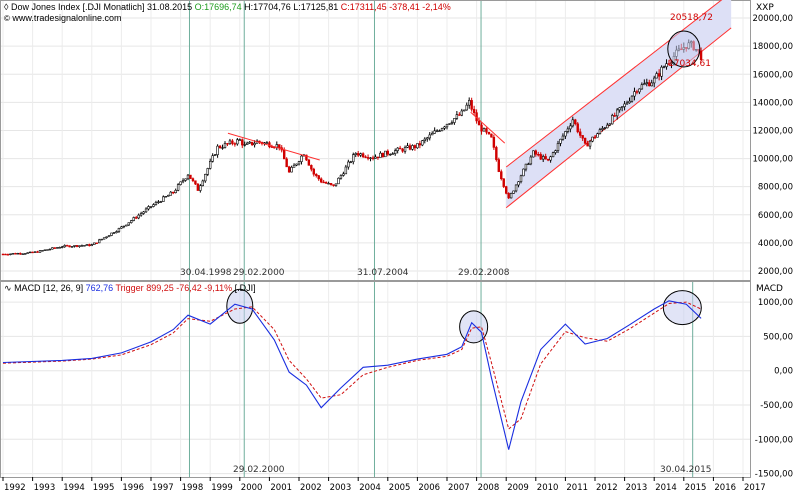  Describe the element at coordinates (775, 303) in the screenshot. I see `macd-y-tick-label: 1000,00` at that location.